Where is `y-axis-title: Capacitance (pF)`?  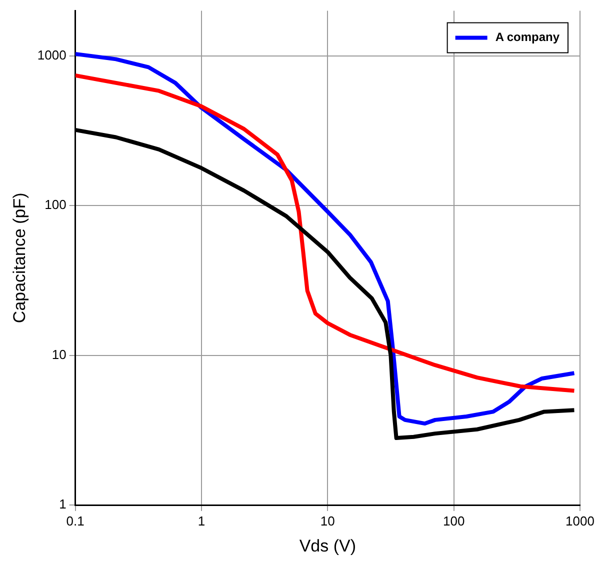 y-axis-title: Capacitance (pF) is located at coordinates (19, 258).